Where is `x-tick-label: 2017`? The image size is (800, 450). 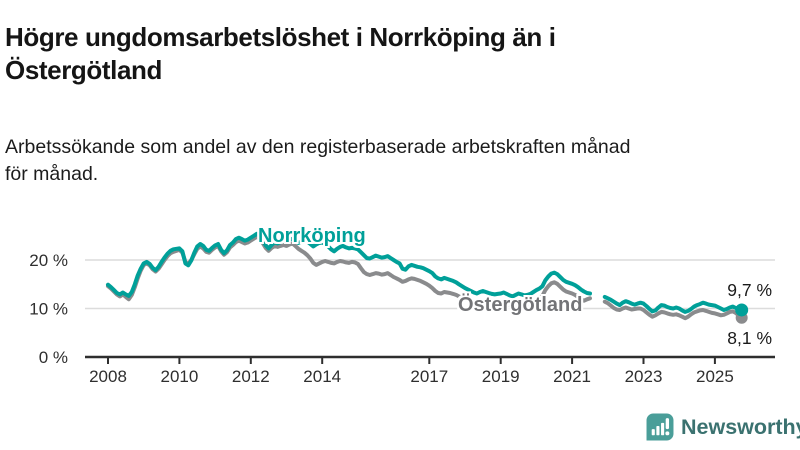 x-tick-label: 2017 is located at coordinates (429, 376).